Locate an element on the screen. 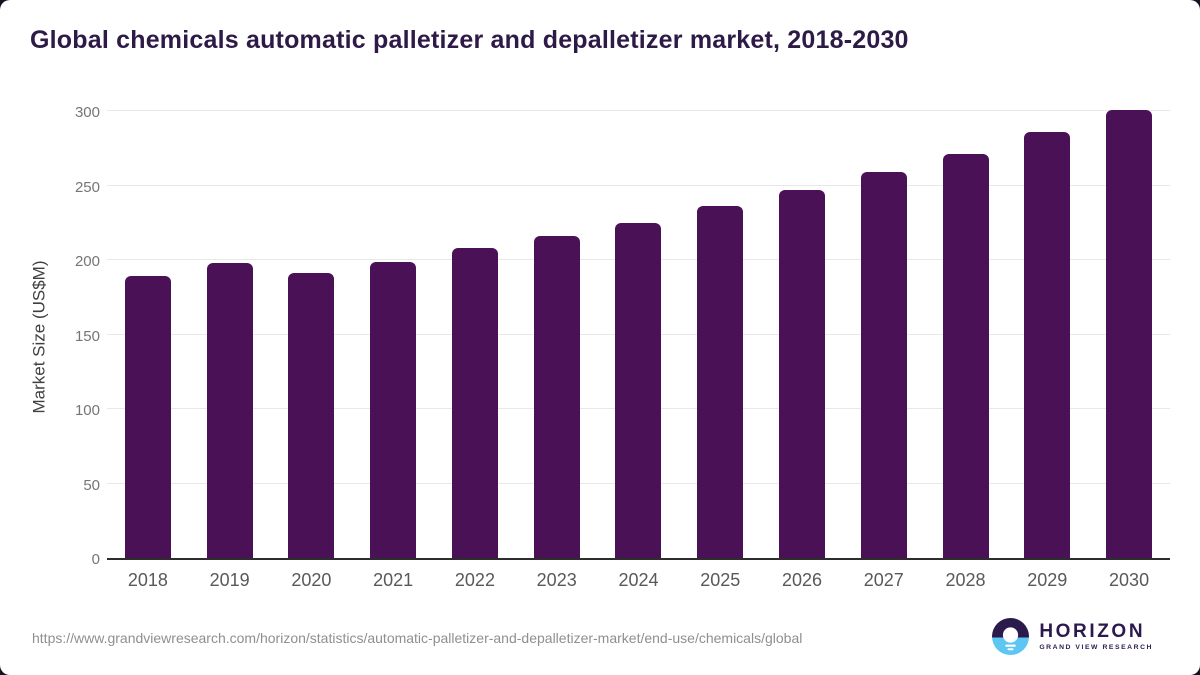 This screenshot has width=1200, height=675. x-tick-label-2022: 2022 is located at coordinates (474, 580).